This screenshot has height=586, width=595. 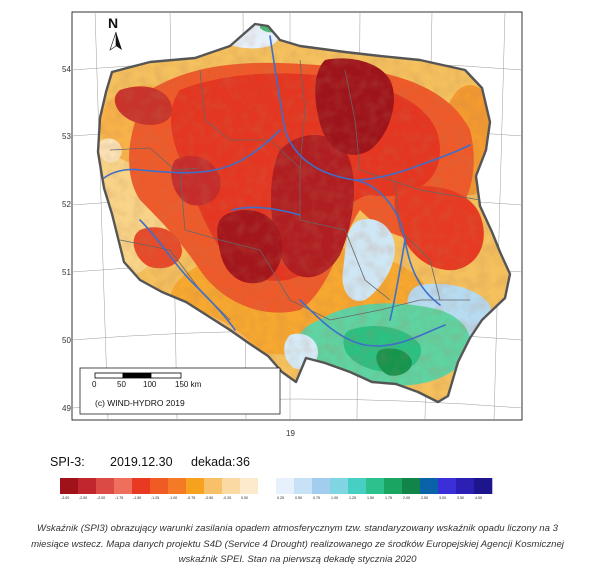 I want to click on north-arrow-icon: N, so click(x=115, y=33).